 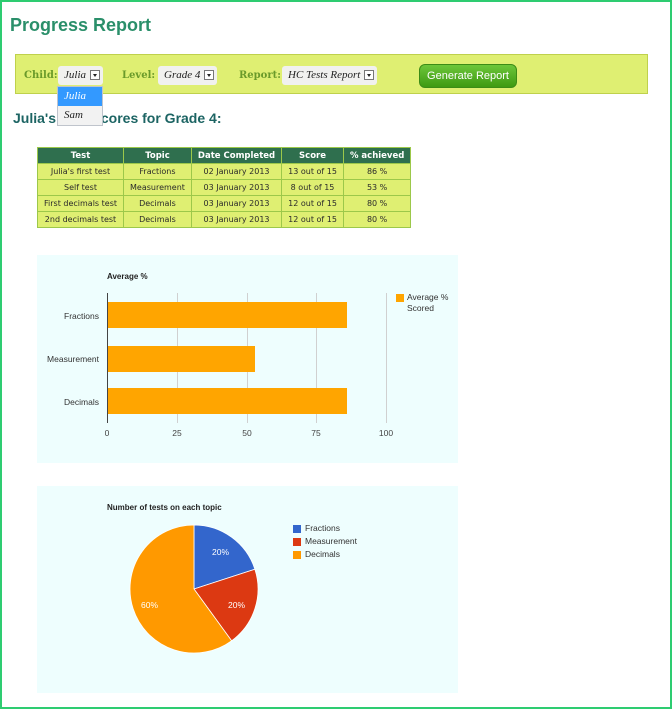 What do you see at coordinates (157, 187) in the screenshot?
I see `table-cell: Measurement` at bounding box center [157, 187].